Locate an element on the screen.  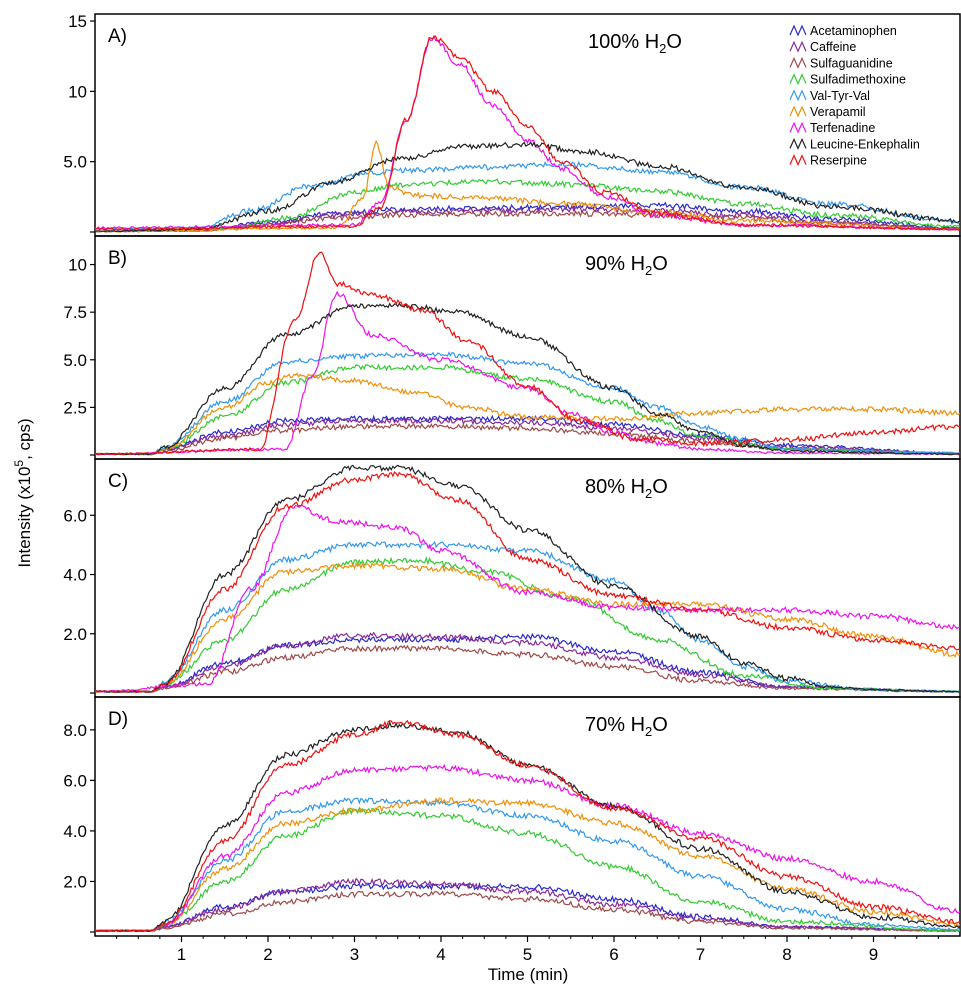
legend-entry: Acetaminophen is located at coordinates (853, 31).